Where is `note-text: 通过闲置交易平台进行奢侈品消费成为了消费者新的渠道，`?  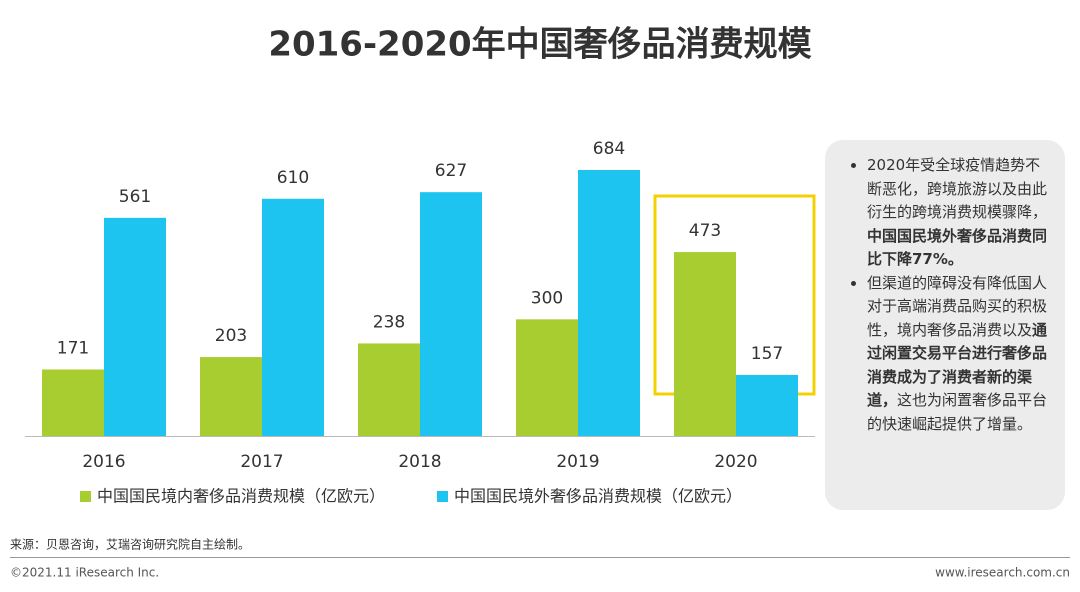 note-text: 通过闲置交易平台进行奢侈品消费成为了消费者新的渠道， is located at coordinates (957, 365).